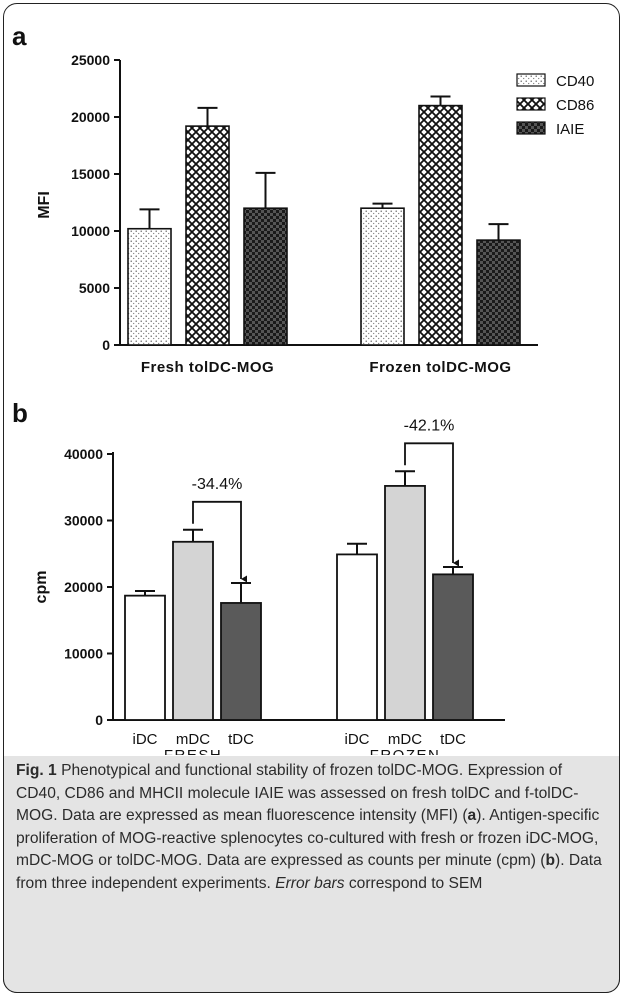  I want to click on caption-text-4: correspond to SEM, so click(413, 883).